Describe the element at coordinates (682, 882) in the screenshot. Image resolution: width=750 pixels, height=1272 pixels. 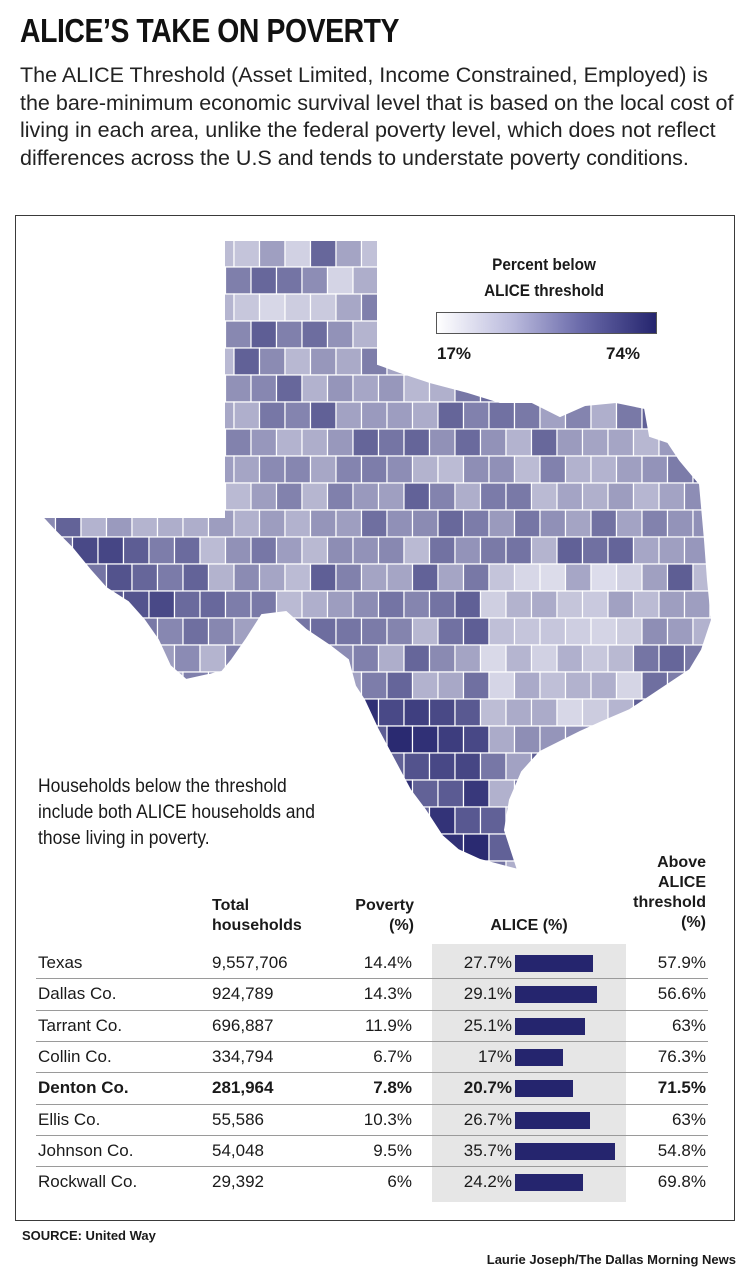
I see `header-above-line2: ALICE` at that location.